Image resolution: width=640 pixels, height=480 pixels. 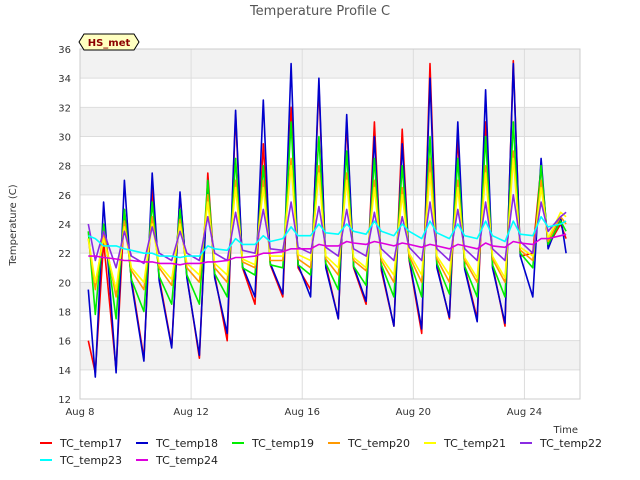 What do you see at coordinates (64, 283) in the screenshot?
I see `y-tick-label: 20` at bounding box center [64, 283].